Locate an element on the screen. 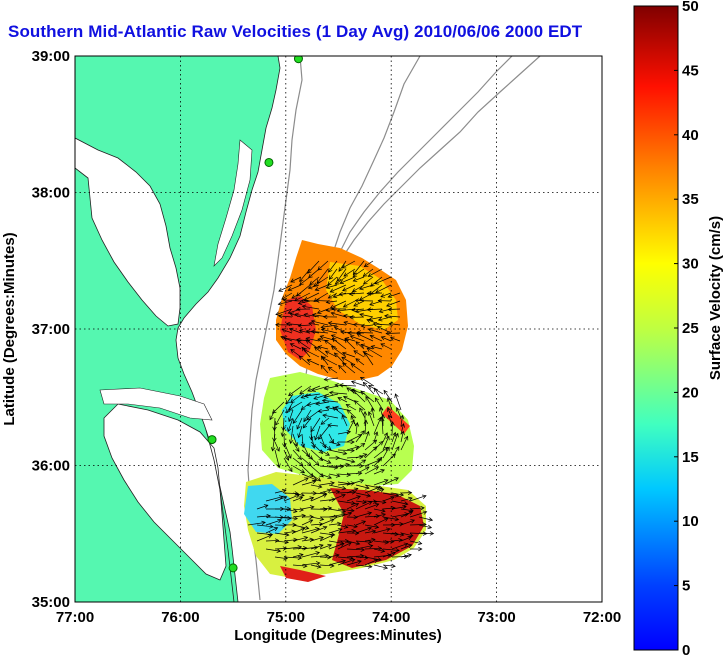 The width and height of the screenshot is (724, 659). station-markers is located at coordinates (255, 314).